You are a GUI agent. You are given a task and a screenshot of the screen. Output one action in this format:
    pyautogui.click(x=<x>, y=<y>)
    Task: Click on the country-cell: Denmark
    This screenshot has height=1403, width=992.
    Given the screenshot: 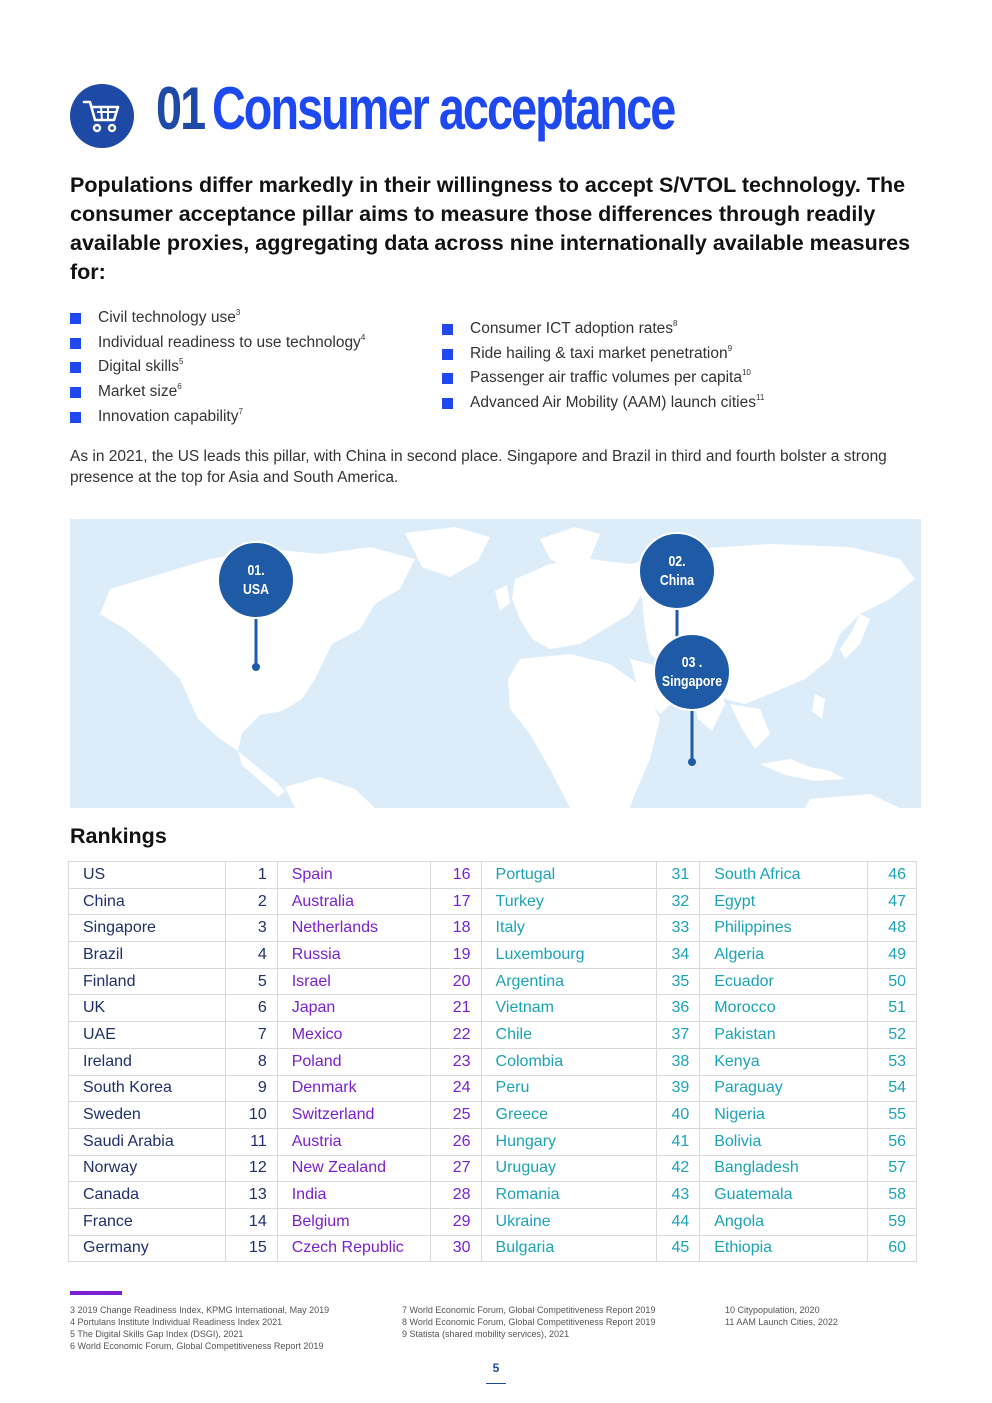 What is the action you would take?
    pyautogui.click(x=353, y=1088)
    